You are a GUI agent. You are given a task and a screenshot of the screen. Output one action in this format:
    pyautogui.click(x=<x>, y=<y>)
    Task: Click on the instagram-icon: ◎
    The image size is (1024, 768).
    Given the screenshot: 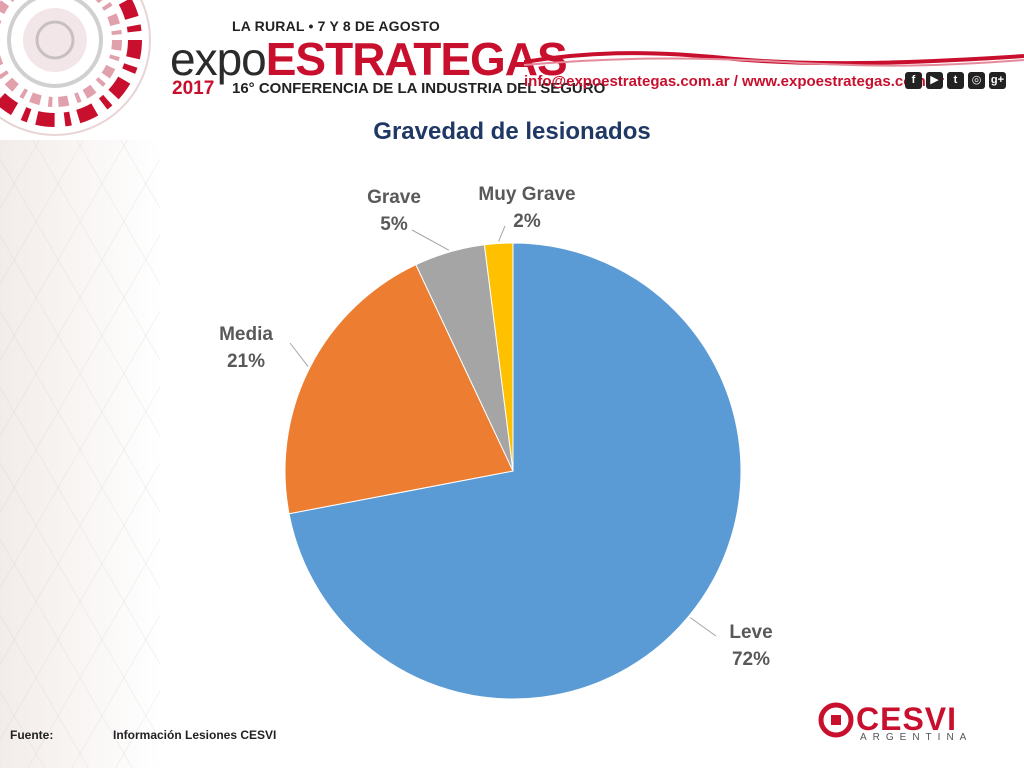 What is the action you would take?
    pyautogui.click(x=976, y=80)
    